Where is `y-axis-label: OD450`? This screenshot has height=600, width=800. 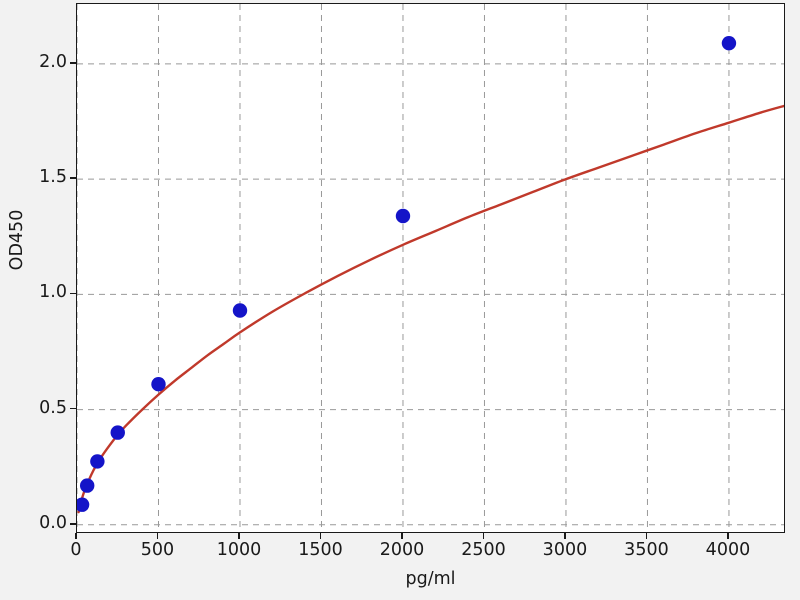
y-axis-label: OD450 is located at coordinates (17, 240).